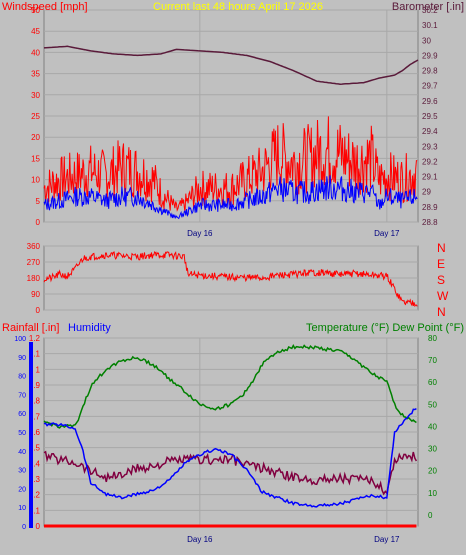 The width and height of the screenshot is (466, 555). I want to click on humidity-tick-label: 70, so click(22, 395).